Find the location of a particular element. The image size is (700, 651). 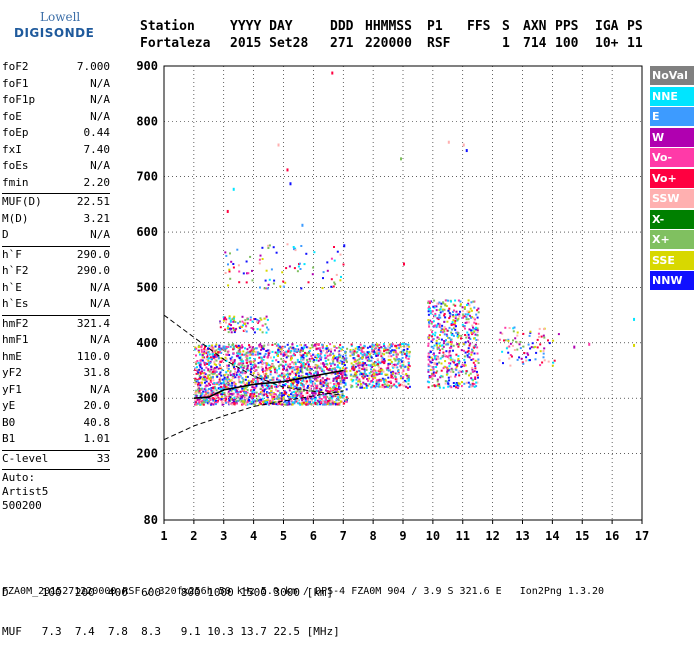

param-divider is located at coordinates (56, 315).